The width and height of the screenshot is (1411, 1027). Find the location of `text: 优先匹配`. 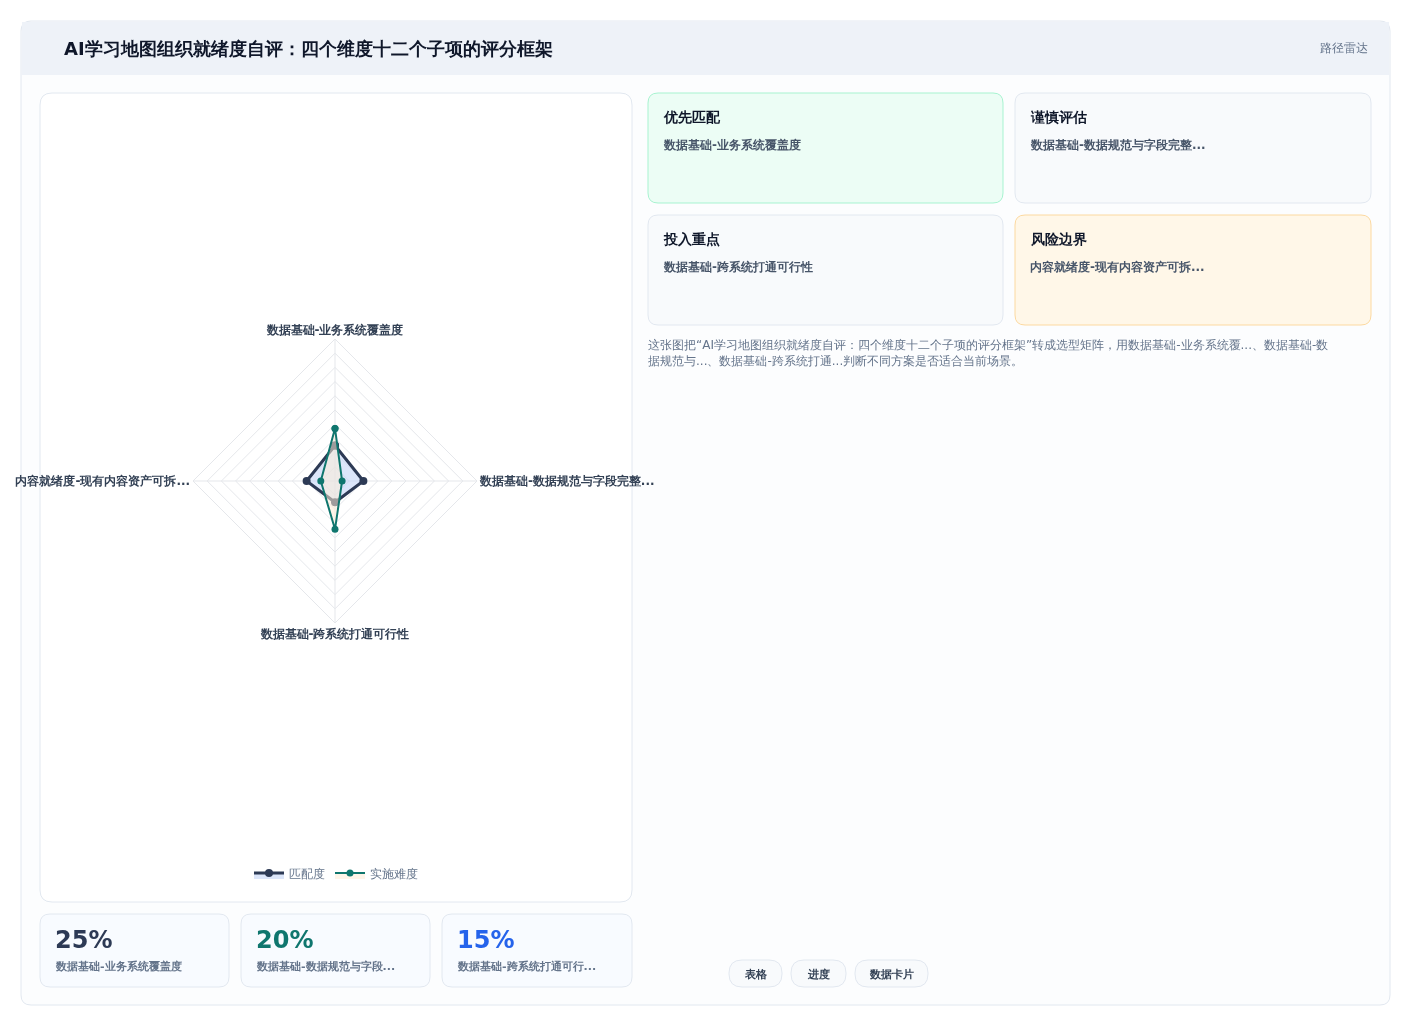

text: 优先匹配 is located at coordinates (692, 117).